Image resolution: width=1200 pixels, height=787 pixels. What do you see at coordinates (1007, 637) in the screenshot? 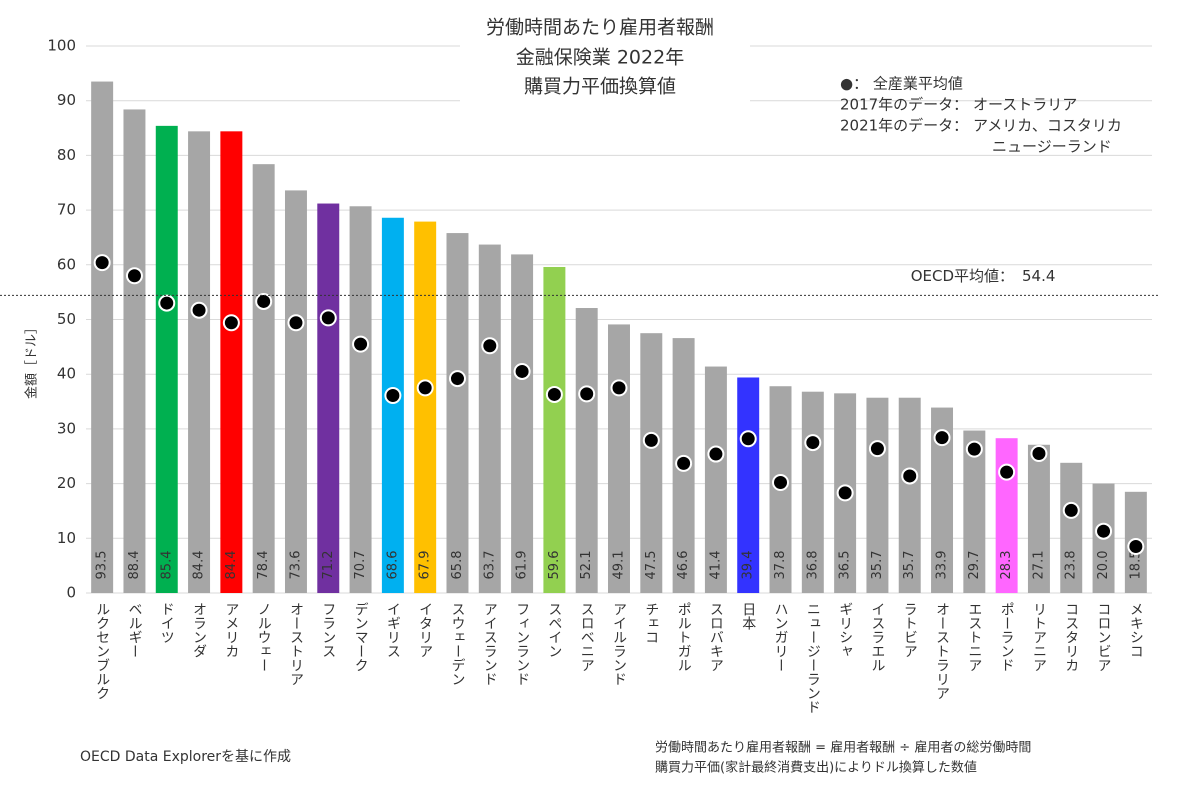
I see `x-tick-label: ポーランド` at bounding box center [1007, 637].